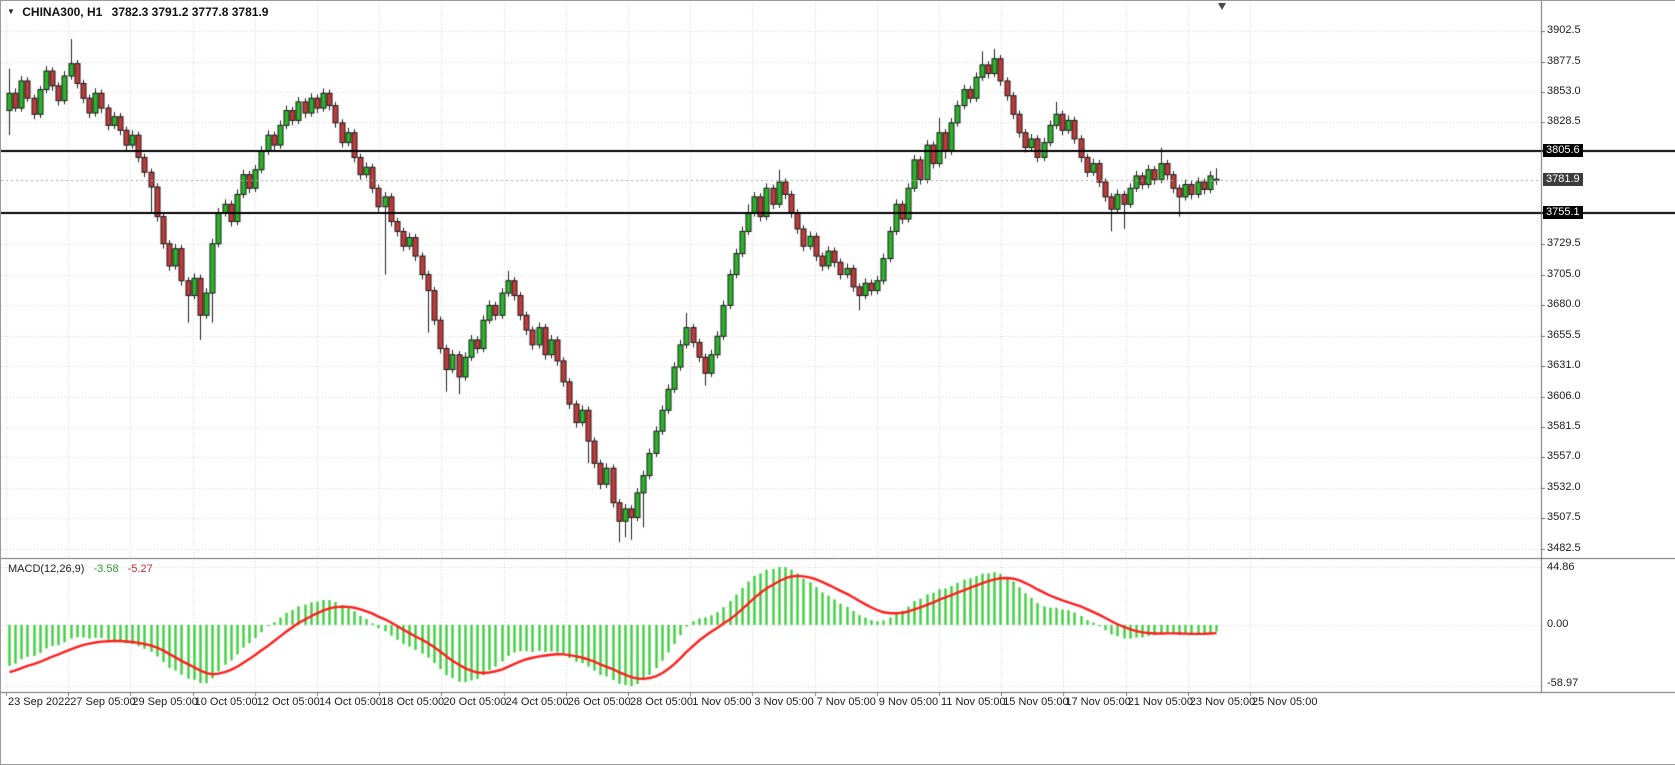  What do you see at coordinates (1564, 364) in the screenshot?
I see `price-tick-label: 3631.0` at bounding box center [1564, 364].